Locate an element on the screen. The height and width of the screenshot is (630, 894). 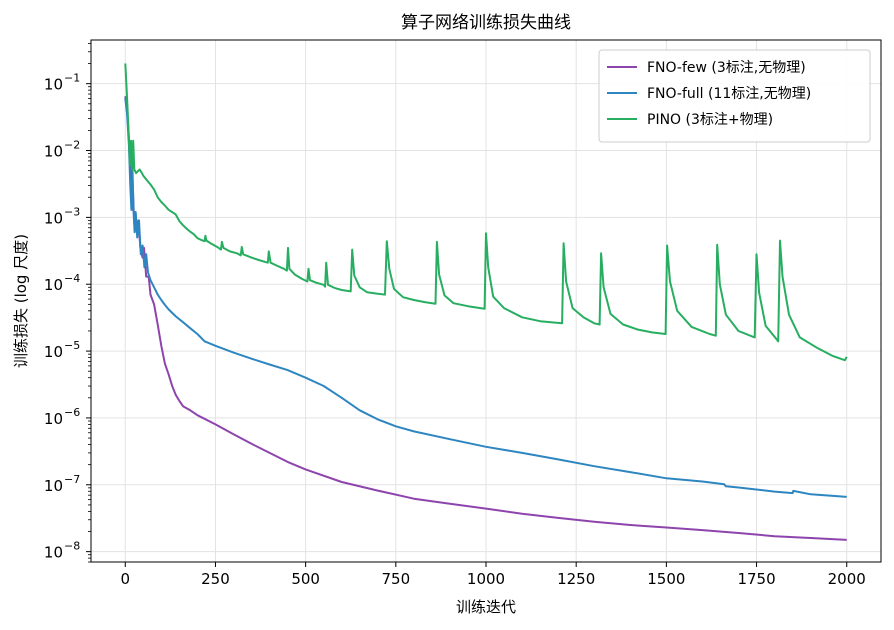
y-tick-exponent: −4 is located at coordinates (72, 278).